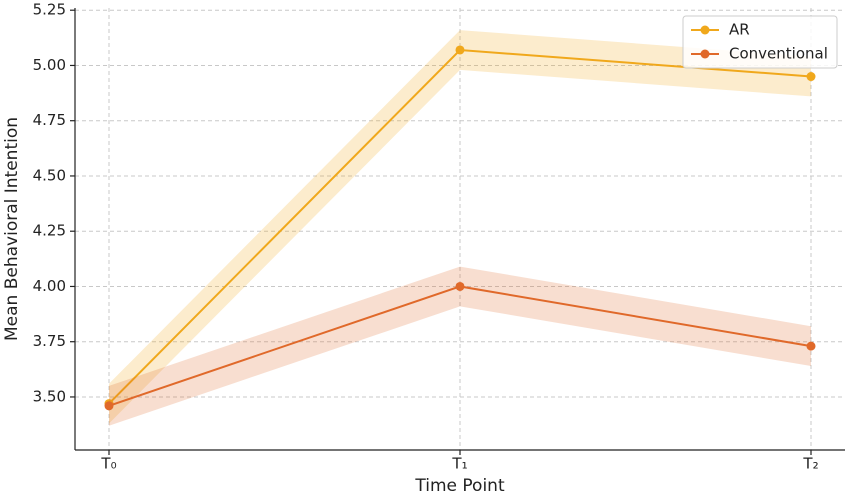  I want to click on x-tick-label: T₂, so click(810, 464).